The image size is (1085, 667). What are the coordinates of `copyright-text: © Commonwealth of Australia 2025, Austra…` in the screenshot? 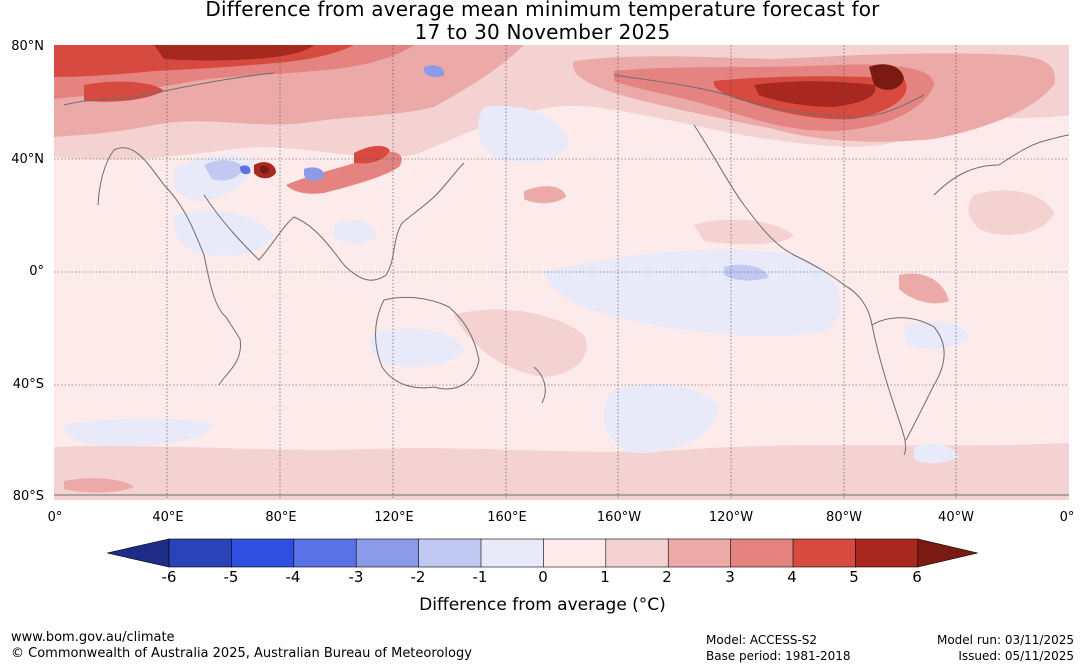 It's located at (241, 653).